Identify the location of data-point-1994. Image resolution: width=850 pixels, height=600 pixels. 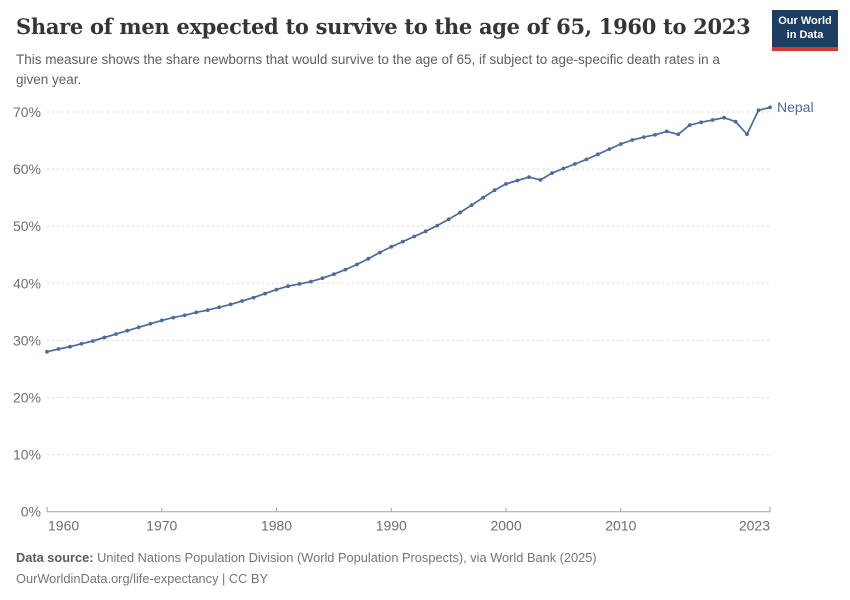
(437, 225).